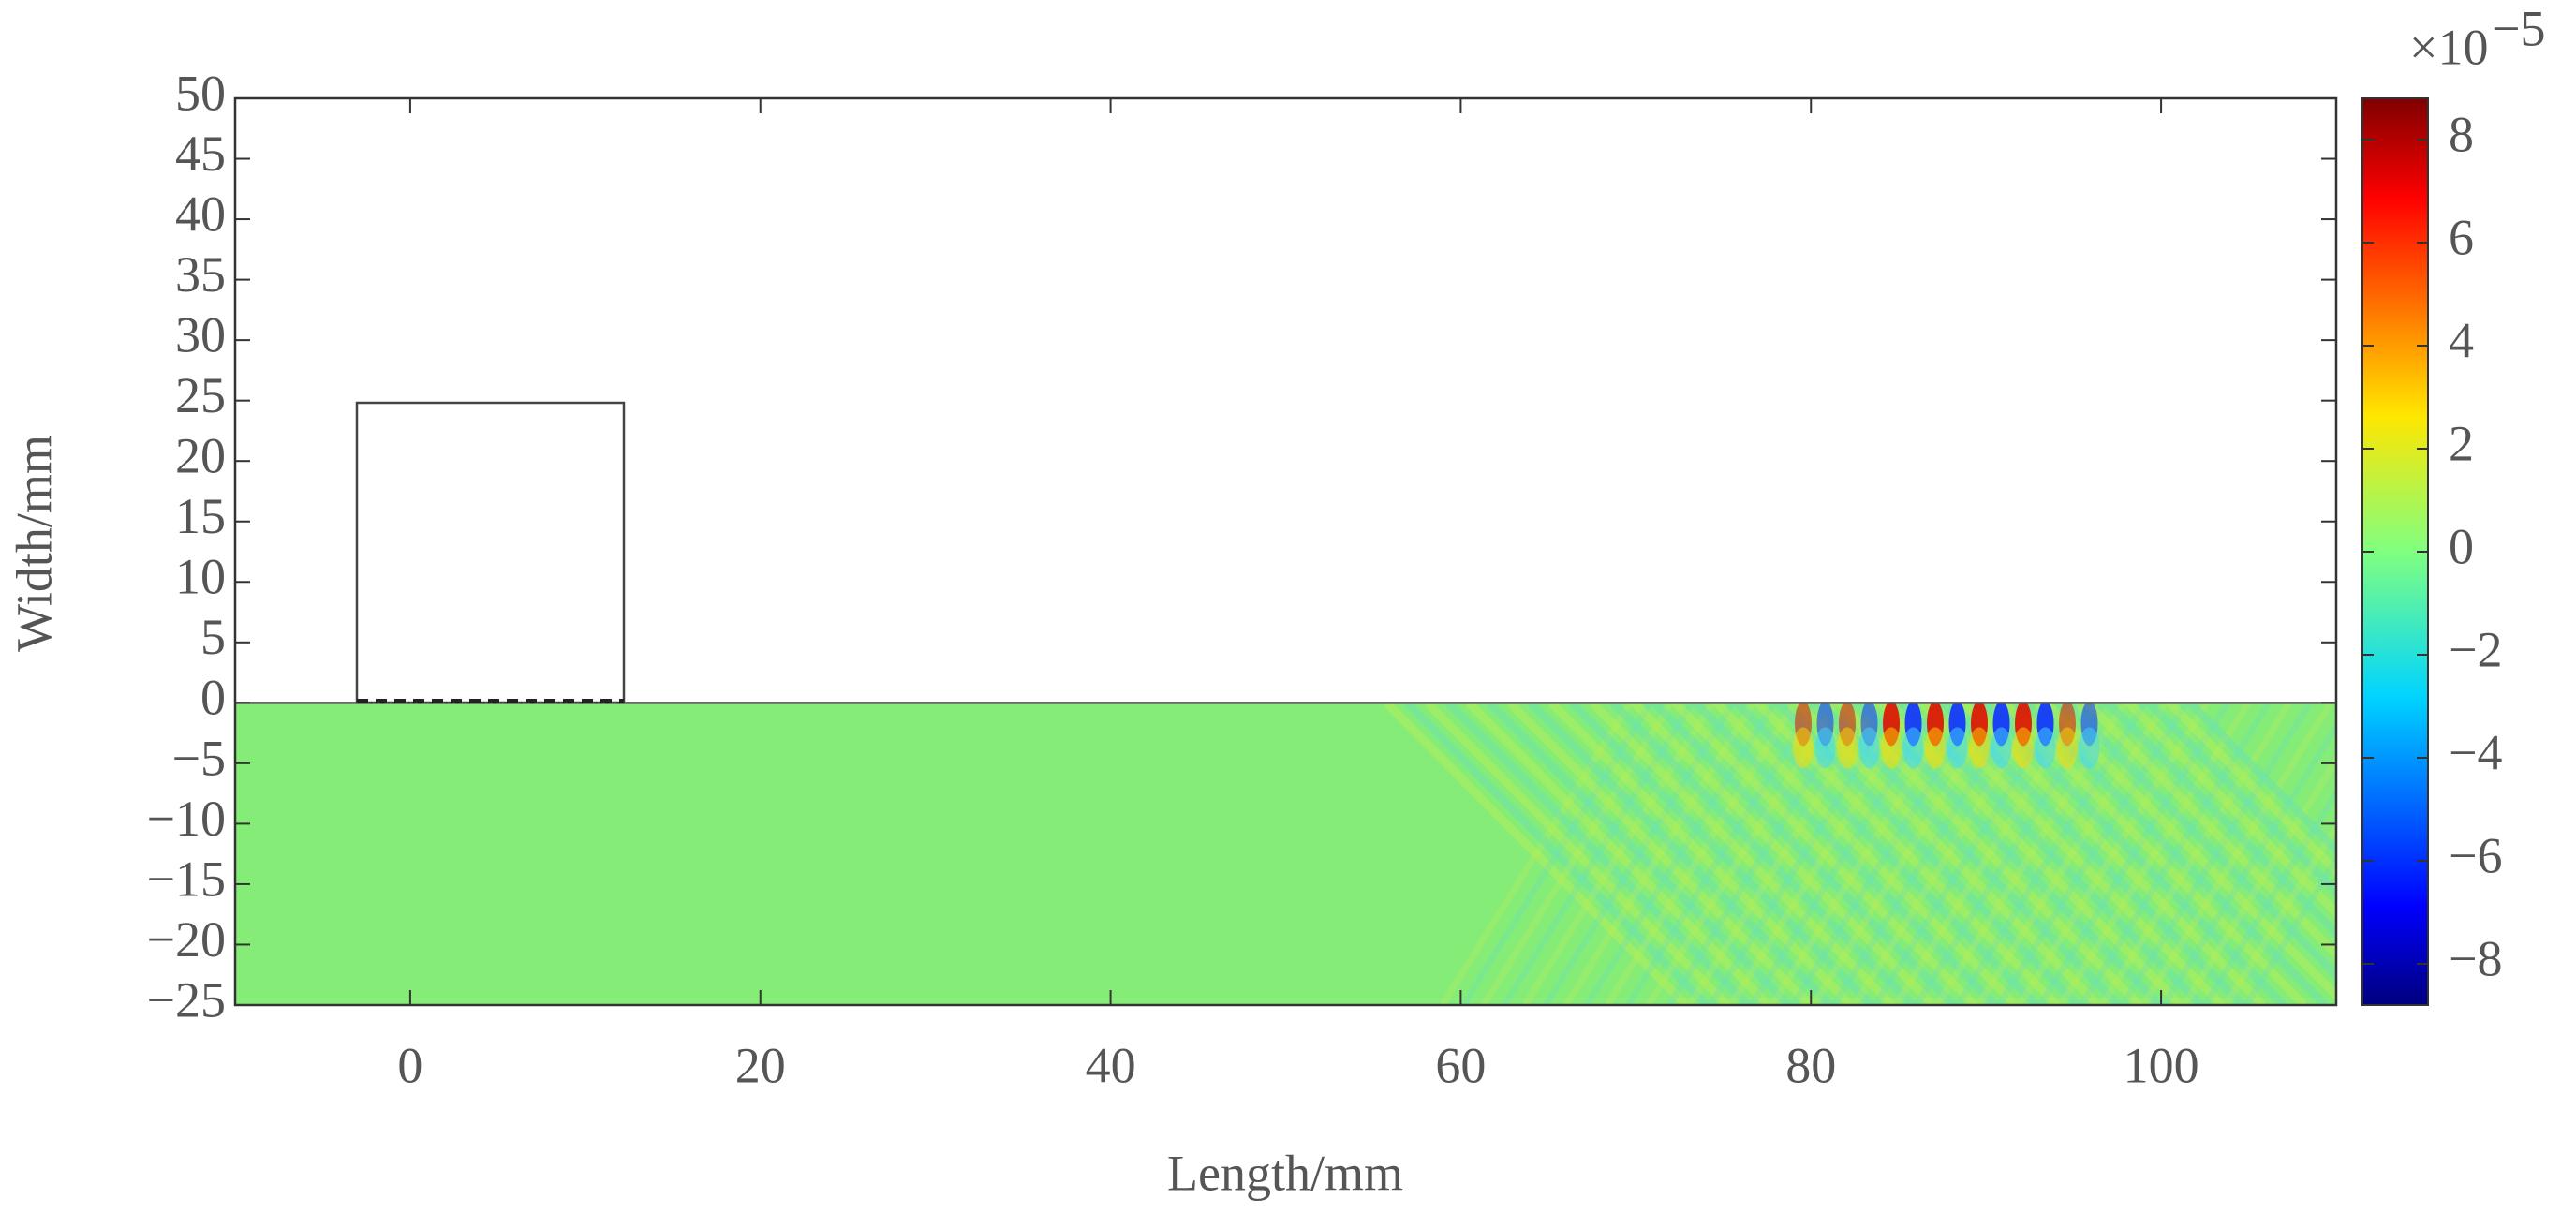  I want to click on x-tick-label: 100, so click(2162, 1065).